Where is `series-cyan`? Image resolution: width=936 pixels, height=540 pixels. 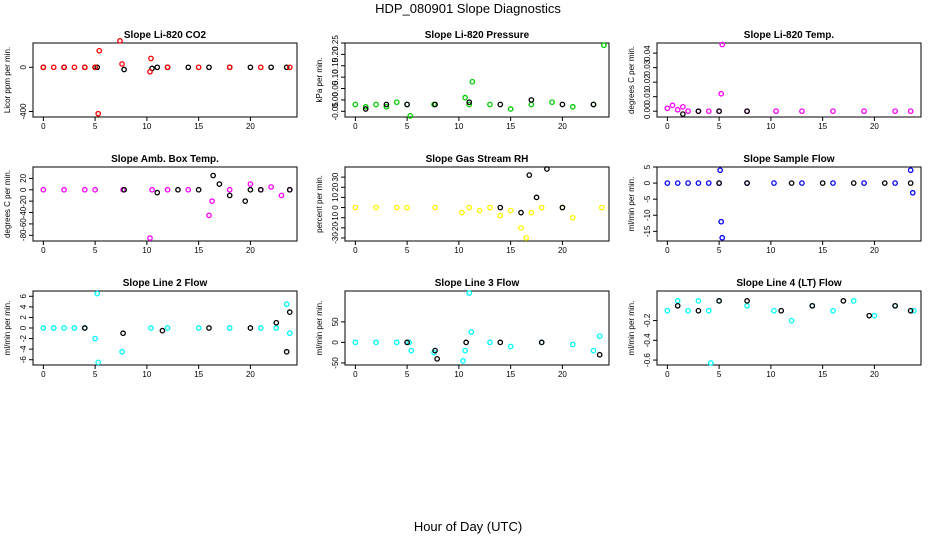 series-cyan is located at coordinates (790, 332).